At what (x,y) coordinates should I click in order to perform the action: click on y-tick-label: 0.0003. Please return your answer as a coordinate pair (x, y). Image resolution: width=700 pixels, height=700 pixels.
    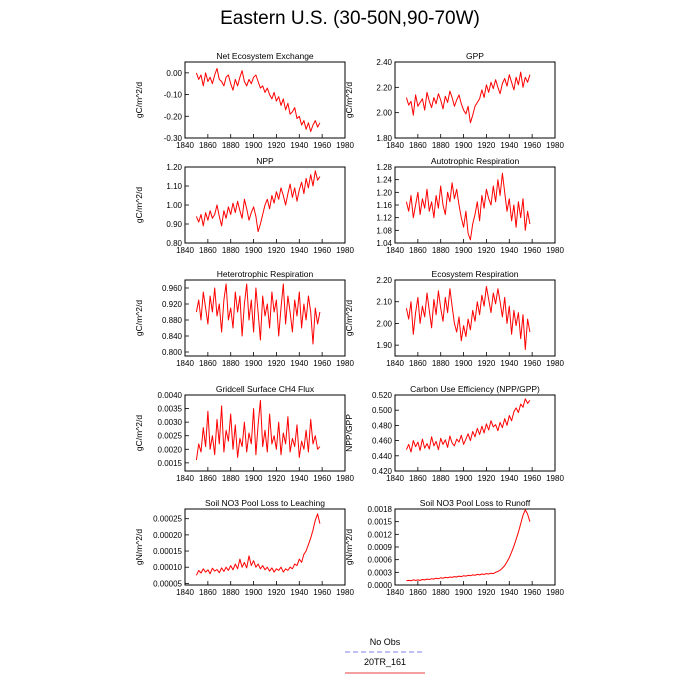
    Looking at the image, I should click on (380, 572).